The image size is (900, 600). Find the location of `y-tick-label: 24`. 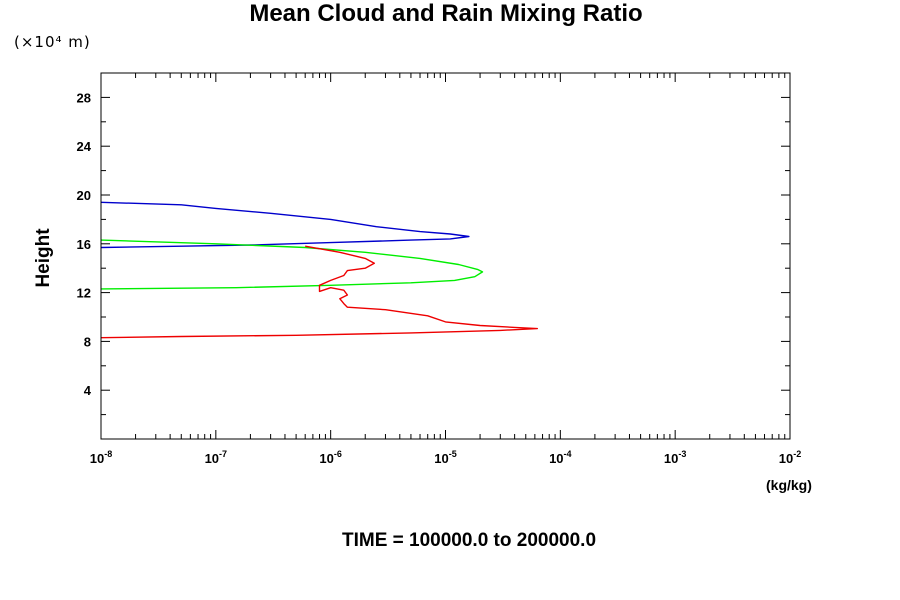

y-tick-label: 24 is located at coordinates (84, 146).